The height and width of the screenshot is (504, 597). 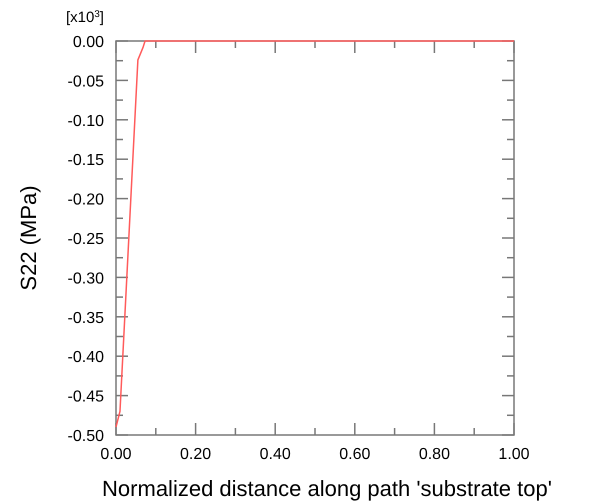 I want to click on y-tick-label: -0.40, so click(x=86, y=357).